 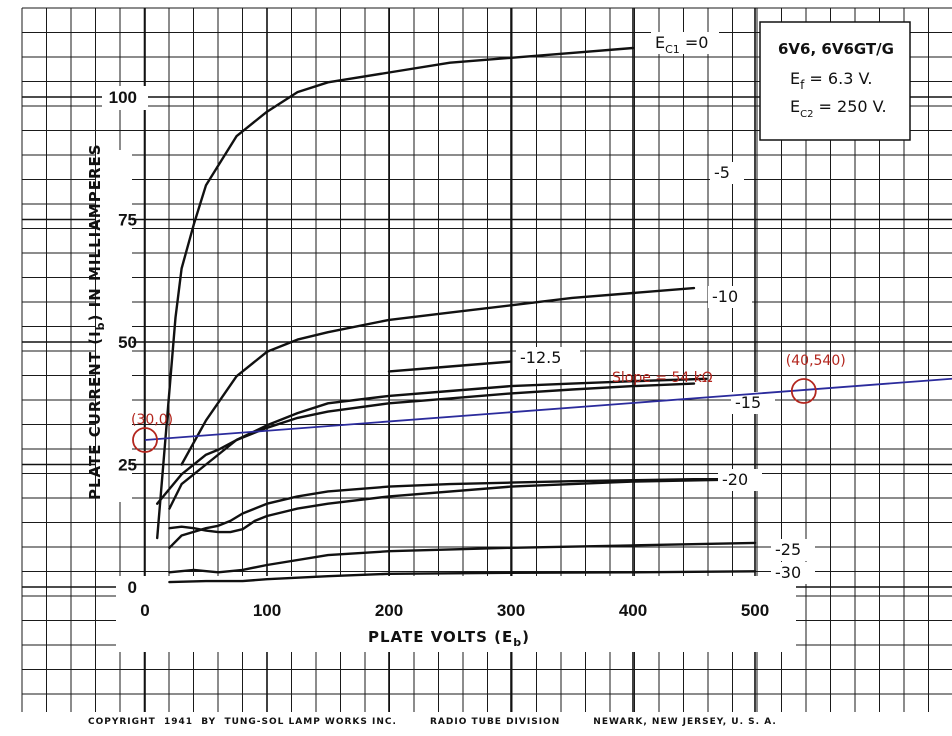 I want to click on point-b-label: (40,540), so click(x=816, y=361).